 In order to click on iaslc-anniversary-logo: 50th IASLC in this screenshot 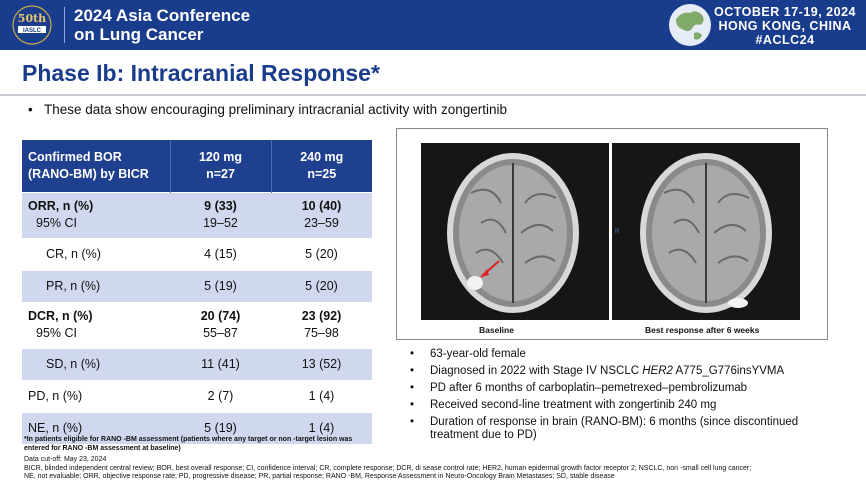, I will do `click(32, 25)`.